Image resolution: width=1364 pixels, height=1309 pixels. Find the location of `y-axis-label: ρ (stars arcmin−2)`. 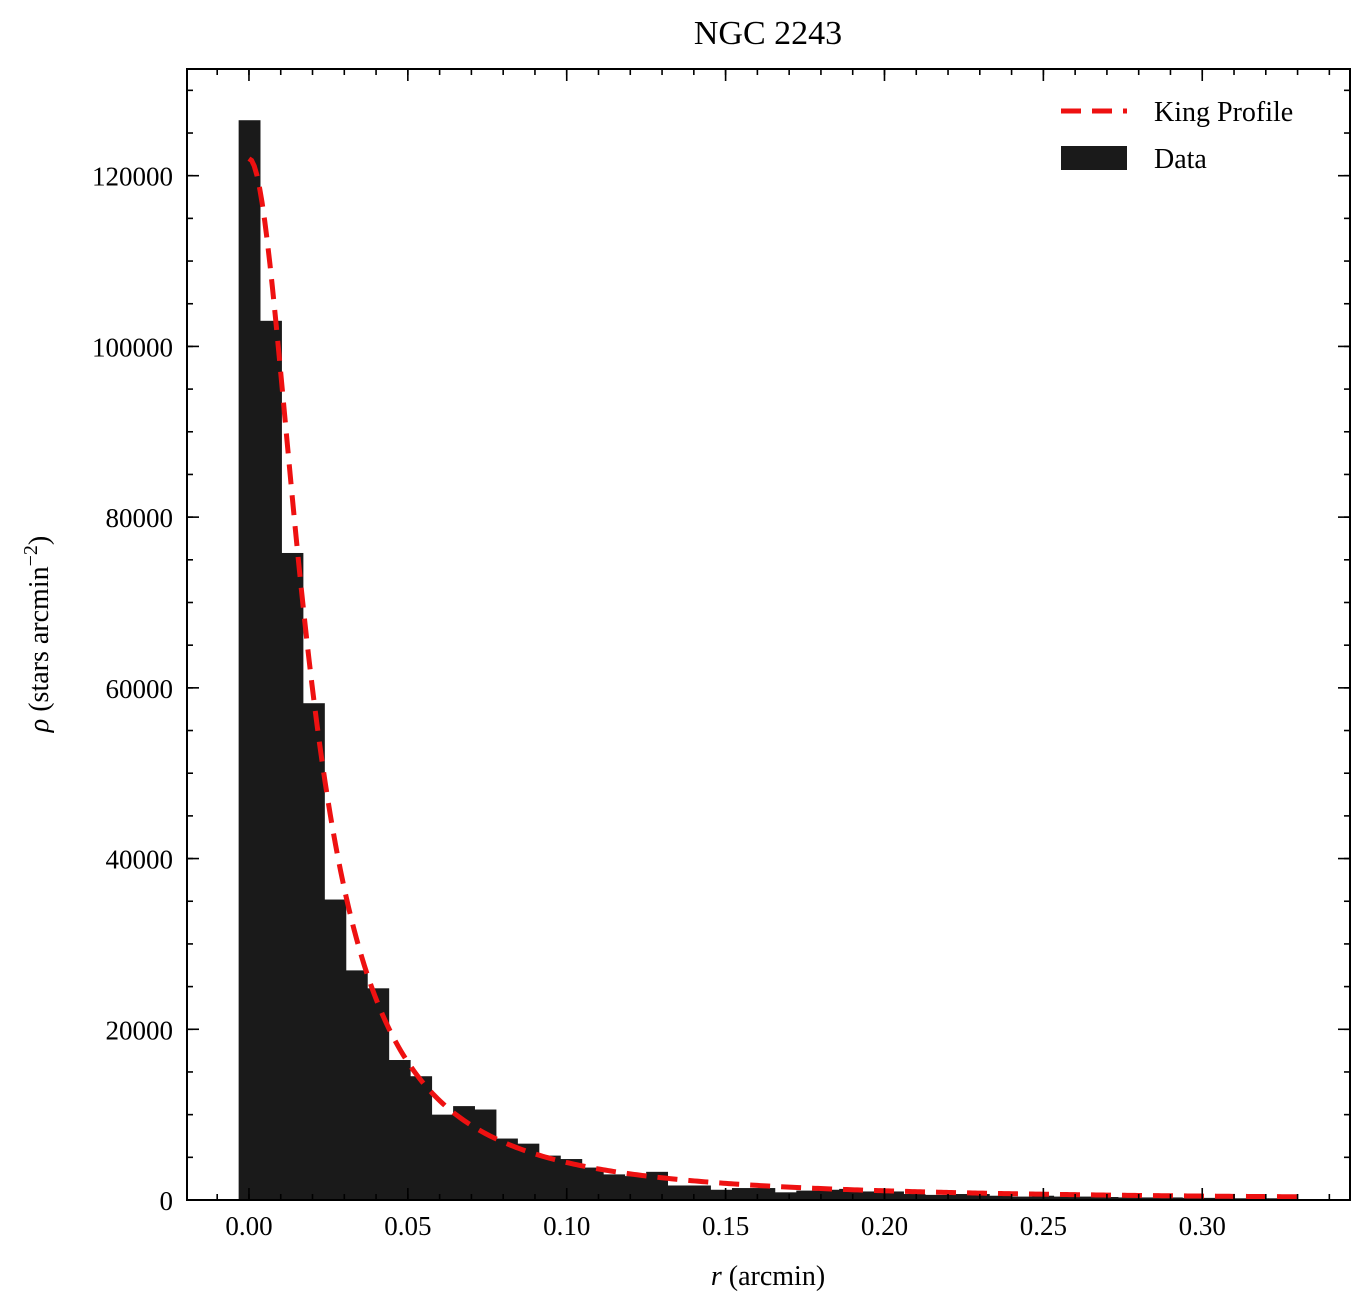

y-axis-label: ρ (stars arcmin−2) is located at coordinates (37, 634).